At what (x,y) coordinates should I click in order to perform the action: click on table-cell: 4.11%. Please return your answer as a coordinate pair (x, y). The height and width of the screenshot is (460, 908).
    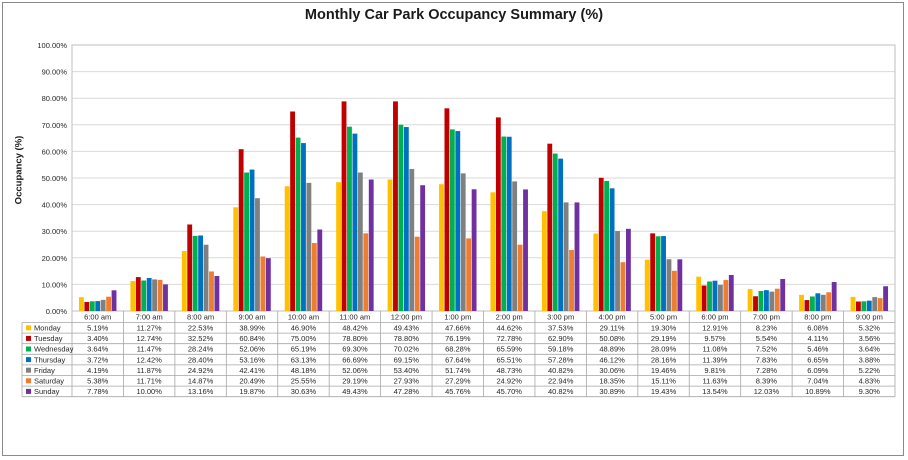
    Looking at the image, I should click on (817, 338).